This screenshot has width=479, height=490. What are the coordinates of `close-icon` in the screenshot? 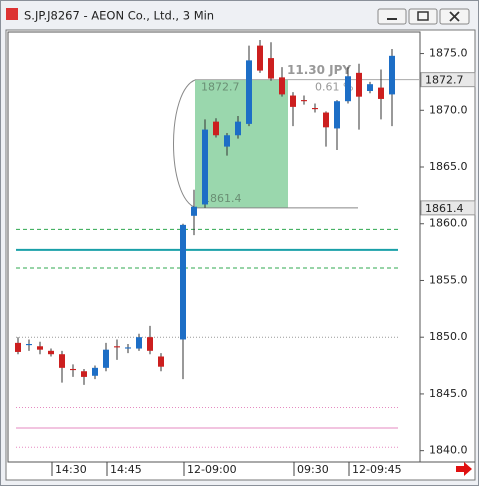 It's located at (454, 16).